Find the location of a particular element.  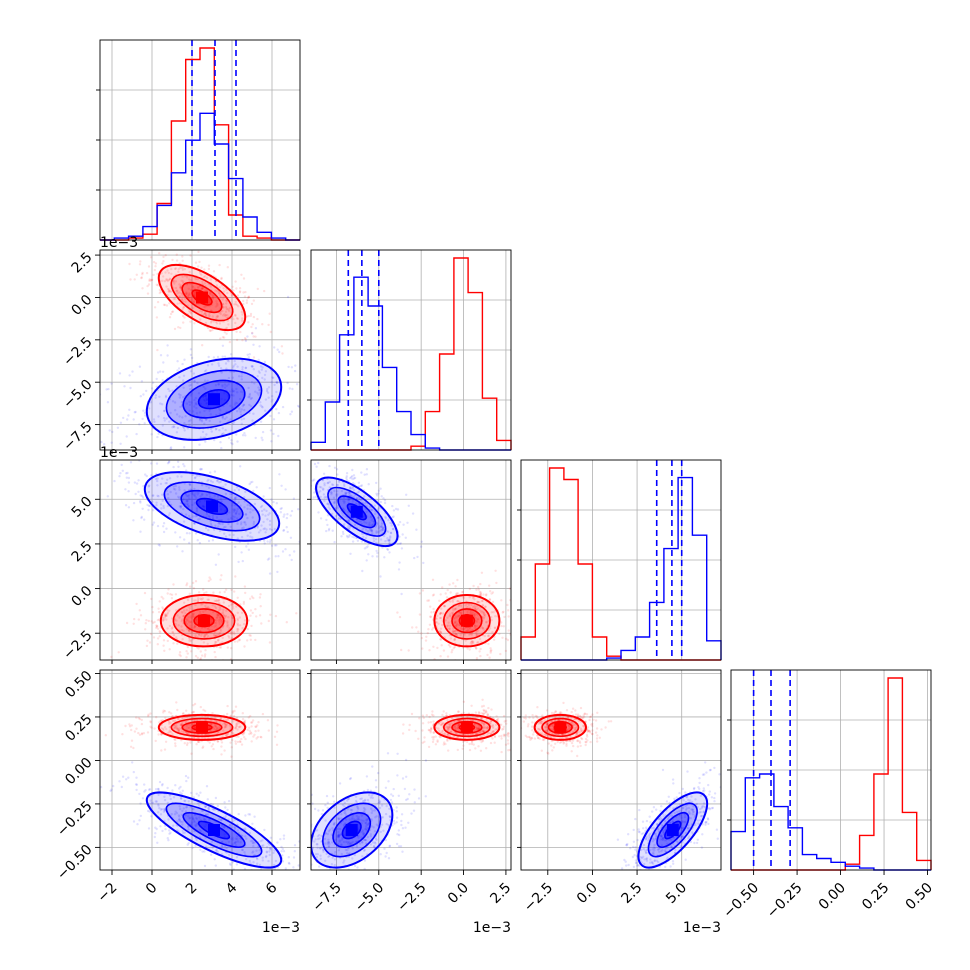

xtick-label-0-1: 0 is located at coordinates (152, 889).